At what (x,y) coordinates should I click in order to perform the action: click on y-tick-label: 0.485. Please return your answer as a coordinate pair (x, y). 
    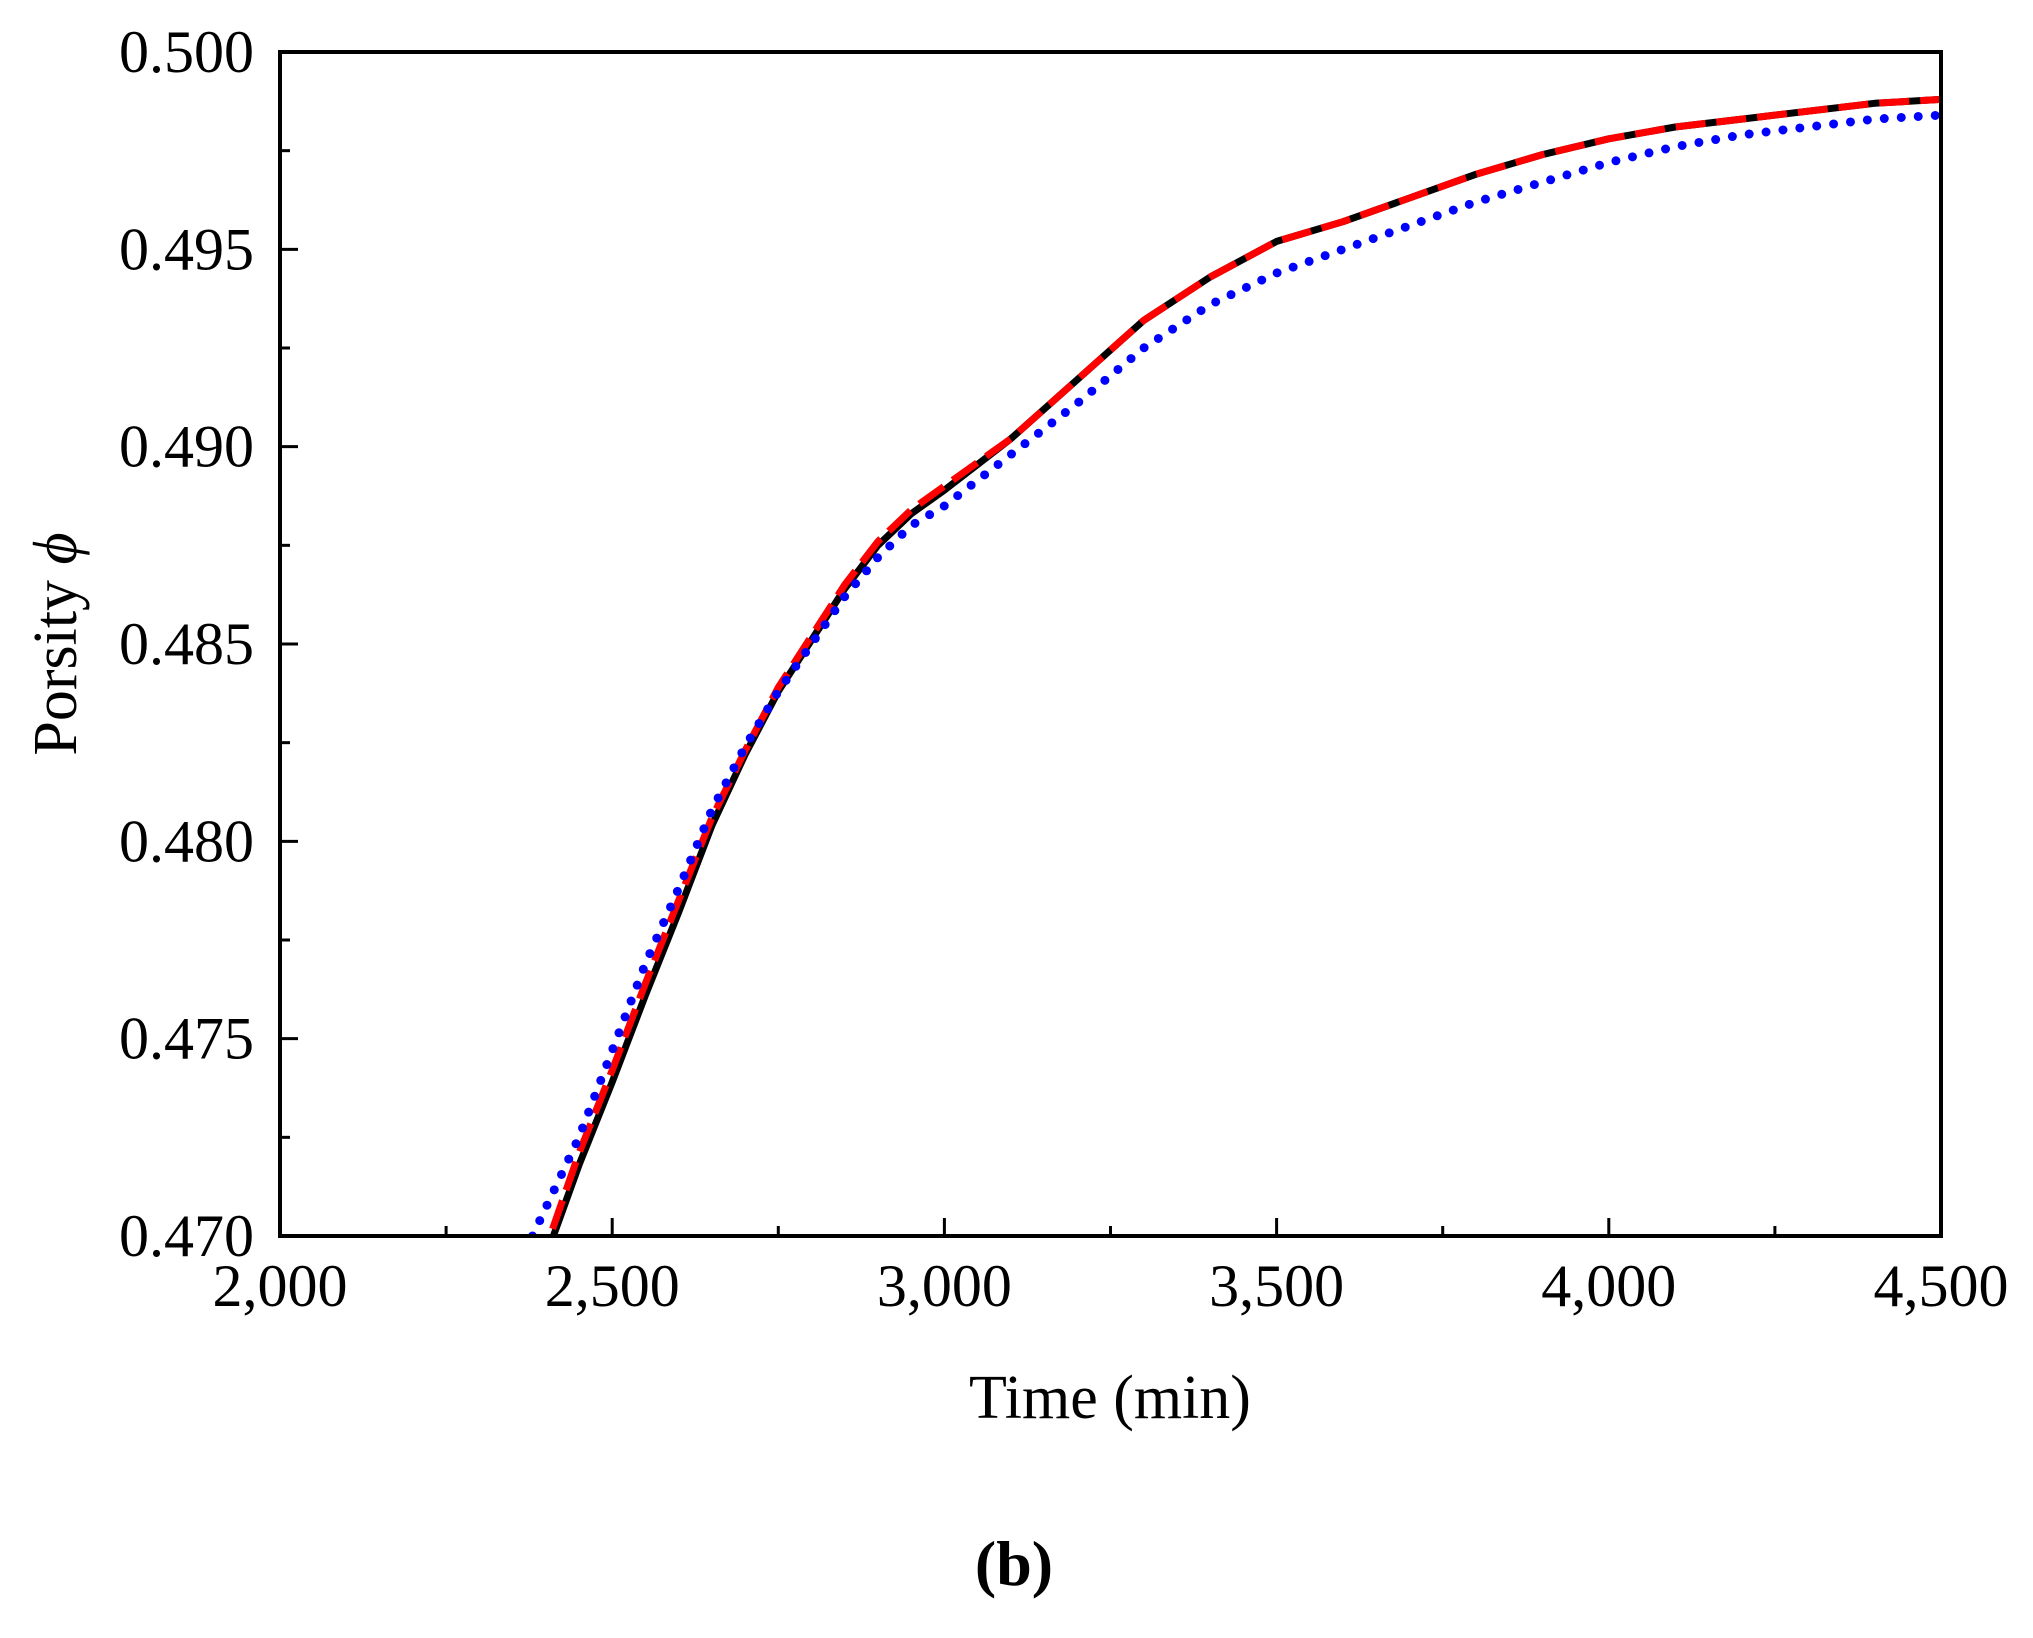
    Looking at the image, I should click on (186, 644).